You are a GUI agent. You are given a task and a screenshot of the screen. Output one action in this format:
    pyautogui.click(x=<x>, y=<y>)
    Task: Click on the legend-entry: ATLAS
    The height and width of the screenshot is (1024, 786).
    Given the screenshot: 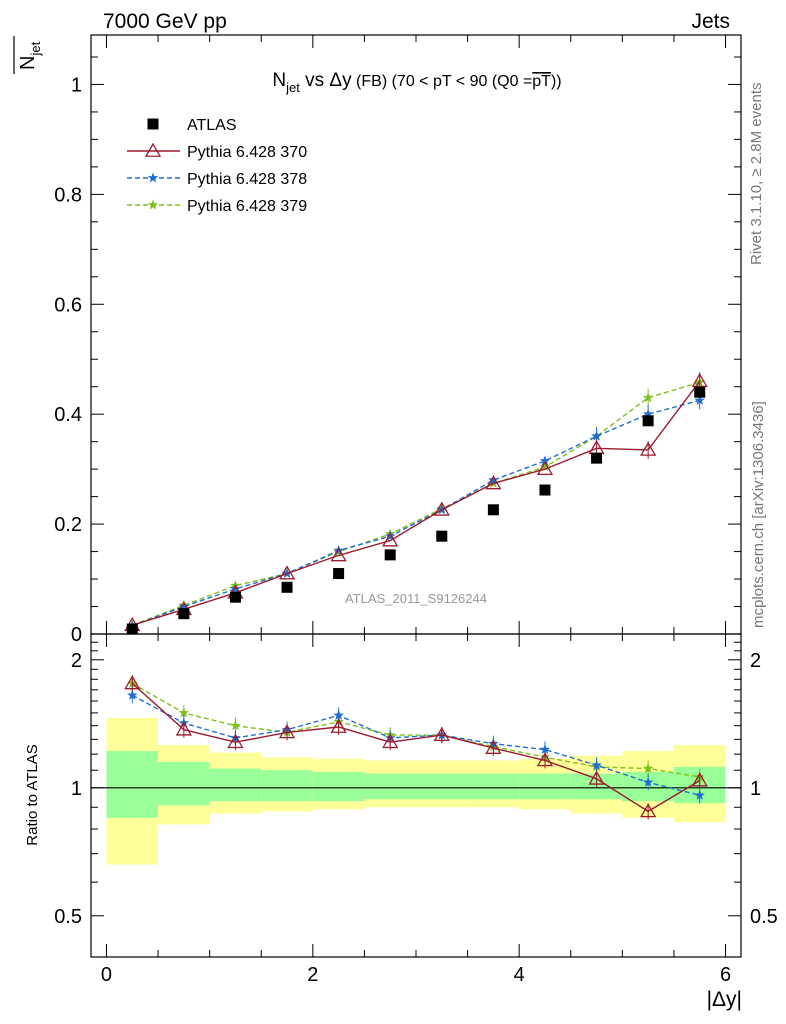 What is the action you would take?
    pyautogui.click(x=192, y=125)
    